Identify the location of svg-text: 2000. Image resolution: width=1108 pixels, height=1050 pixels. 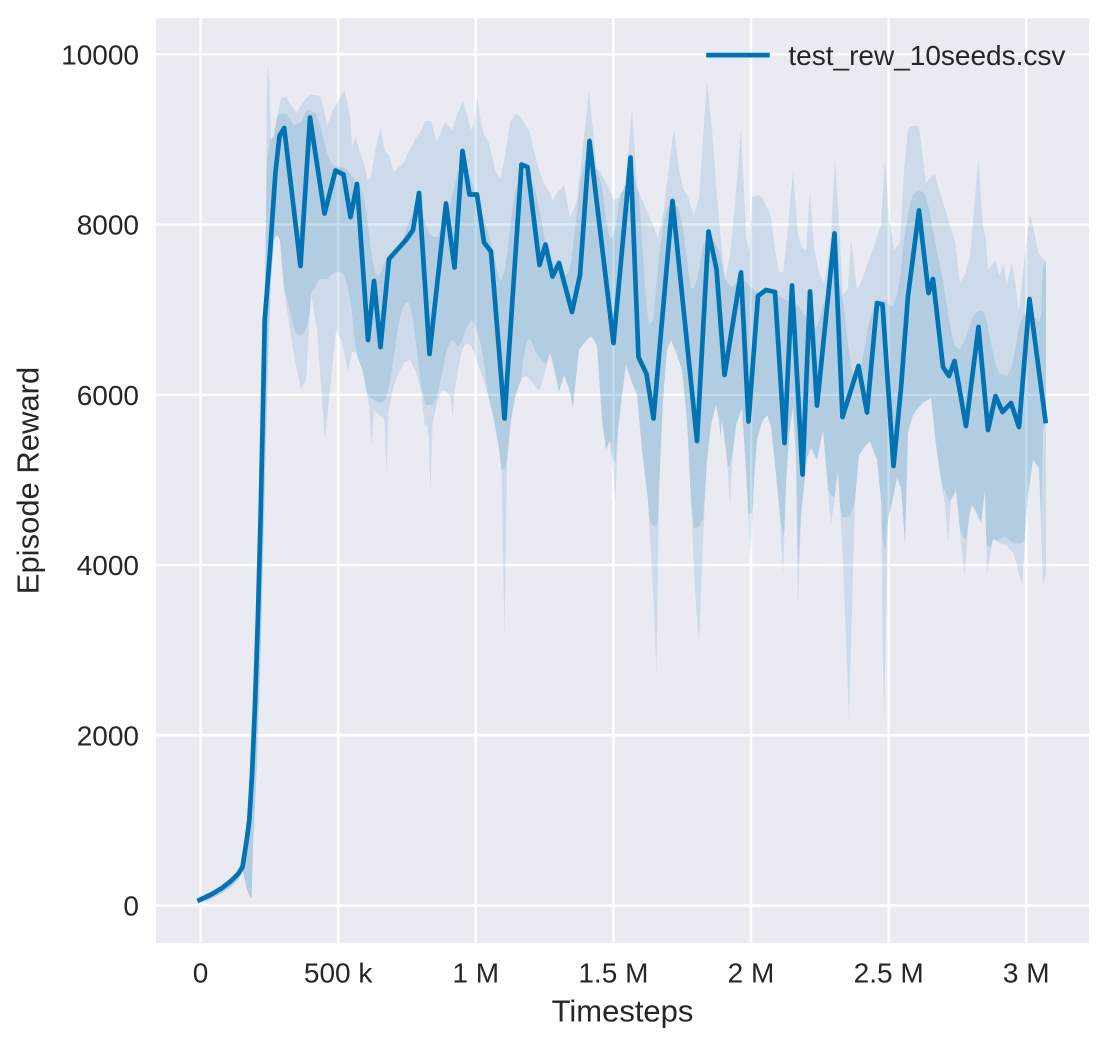
(108, 735).